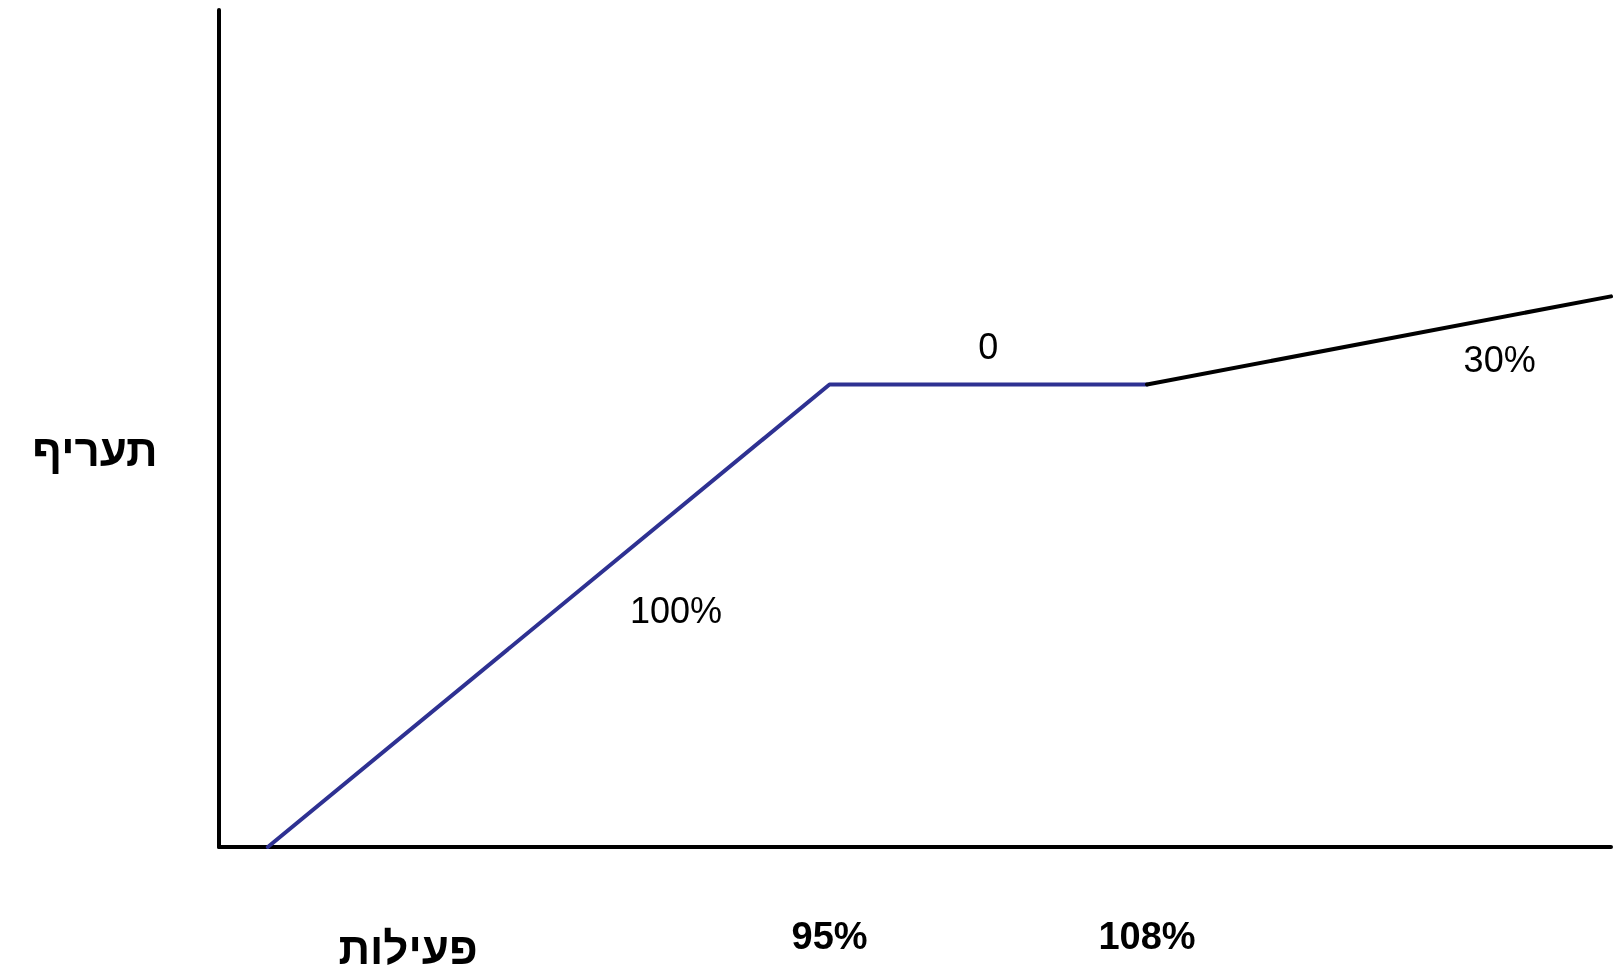  What do you see at coordinates (95, 450) in the screenshot?
I see `y-axis-title: תעריף` at bounding box center [95, 450].